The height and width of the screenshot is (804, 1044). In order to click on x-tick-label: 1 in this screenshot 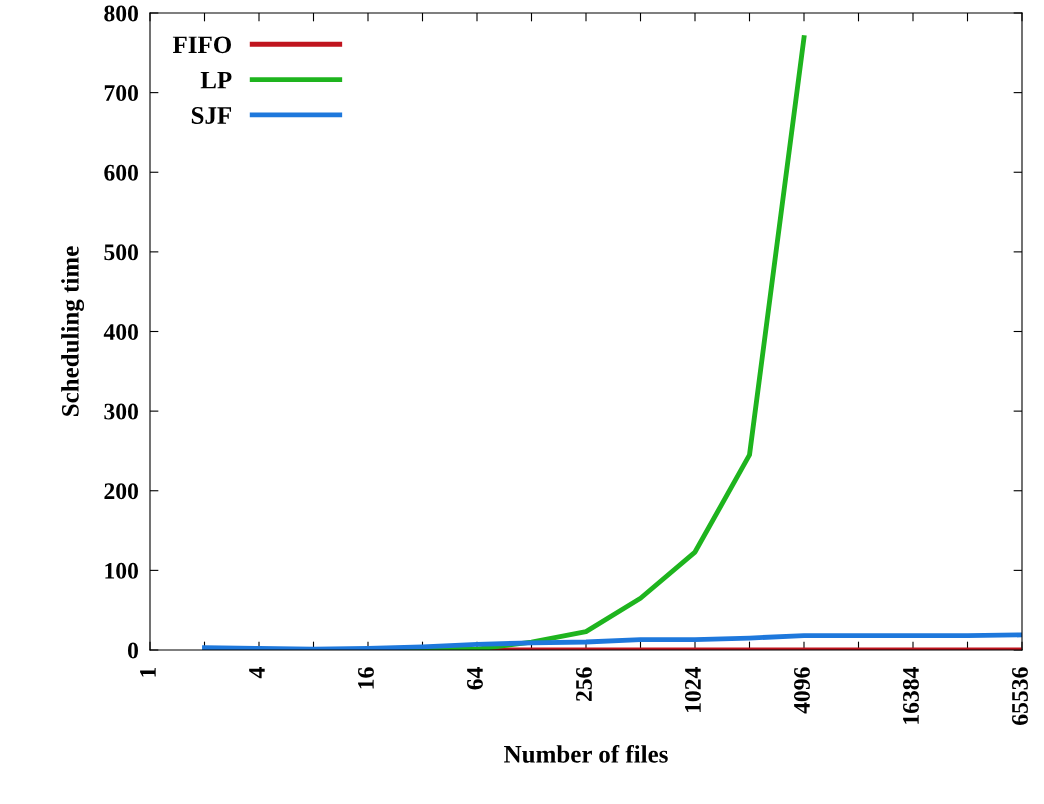, I will do `click(148, 672)`.